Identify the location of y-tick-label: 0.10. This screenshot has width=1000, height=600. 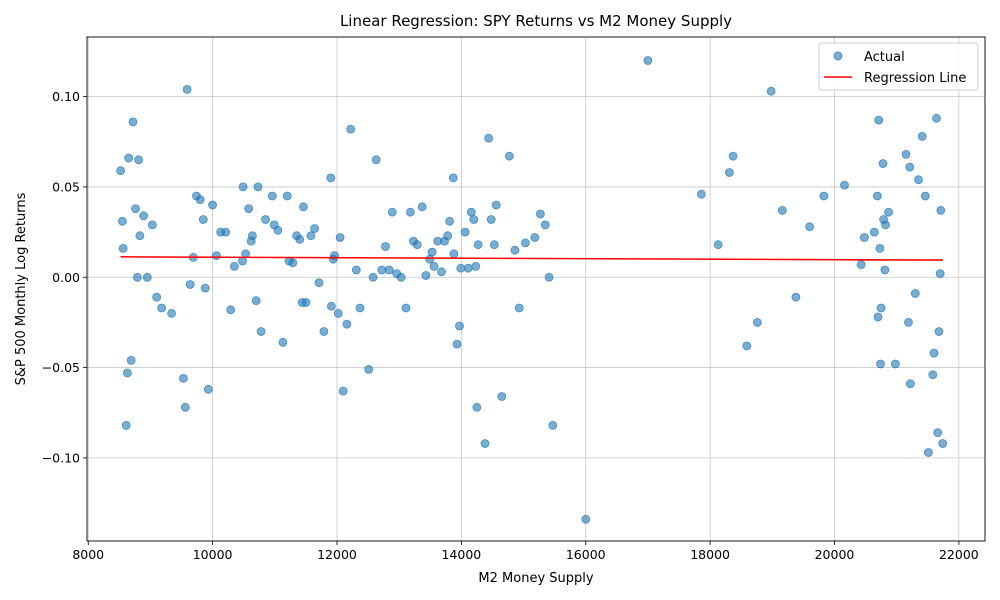
(66, 96).